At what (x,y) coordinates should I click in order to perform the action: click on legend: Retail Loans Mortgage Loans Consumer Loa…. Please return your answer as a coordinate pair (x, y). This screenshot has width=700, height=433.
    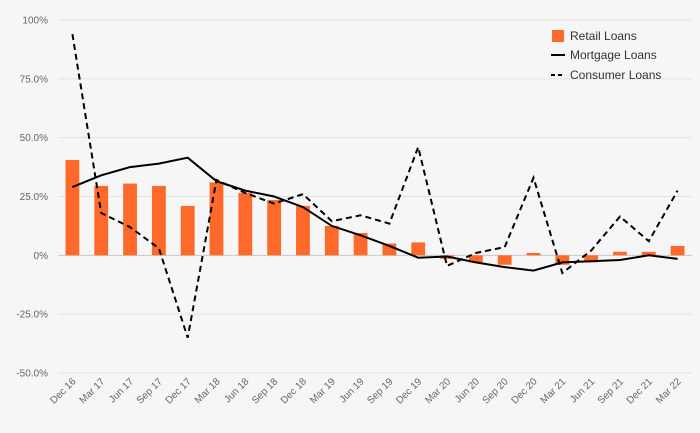
    Looking at the image, I should click on (606, 55).